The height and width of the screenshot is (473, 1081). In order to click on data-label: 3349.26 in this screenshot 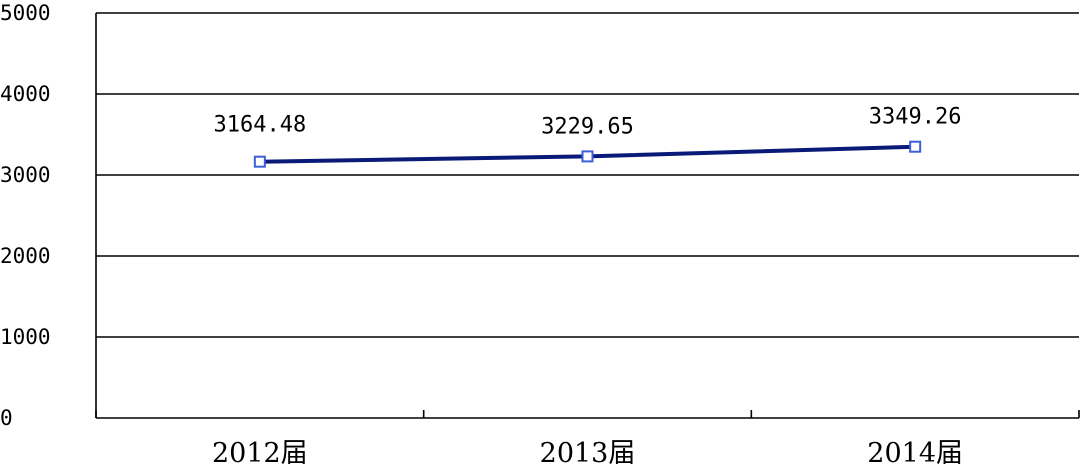, I will do `click(915, 117)`.